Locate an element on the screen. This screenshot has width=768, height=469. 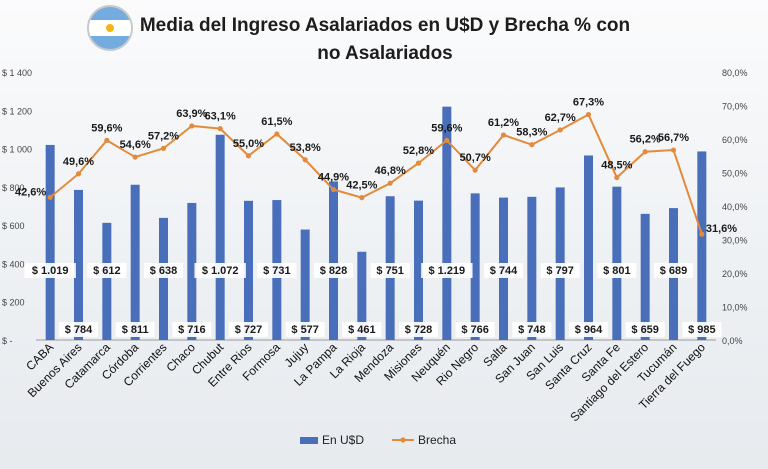
x-tick-label: Formosa is located at coordinates (262, 362).